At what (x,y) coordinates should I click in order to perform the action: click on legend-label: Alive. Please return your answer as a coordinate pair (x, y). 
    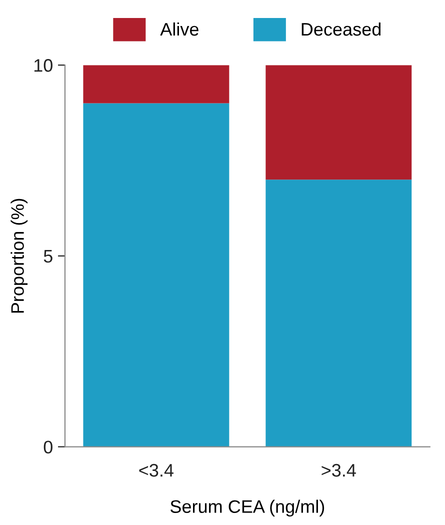
    Looking at the image, I should click on (179, 29).